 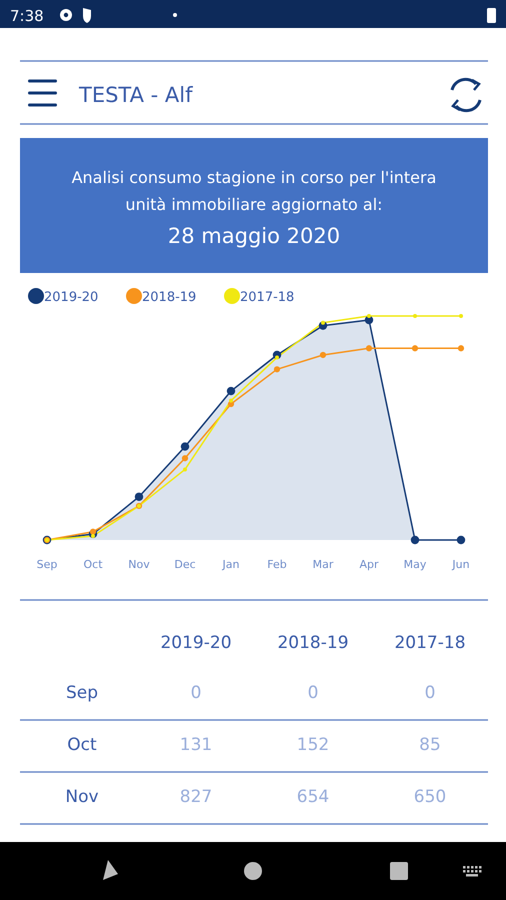 I want to click on legend-label: 2018-19, so click(x=169, y=297).